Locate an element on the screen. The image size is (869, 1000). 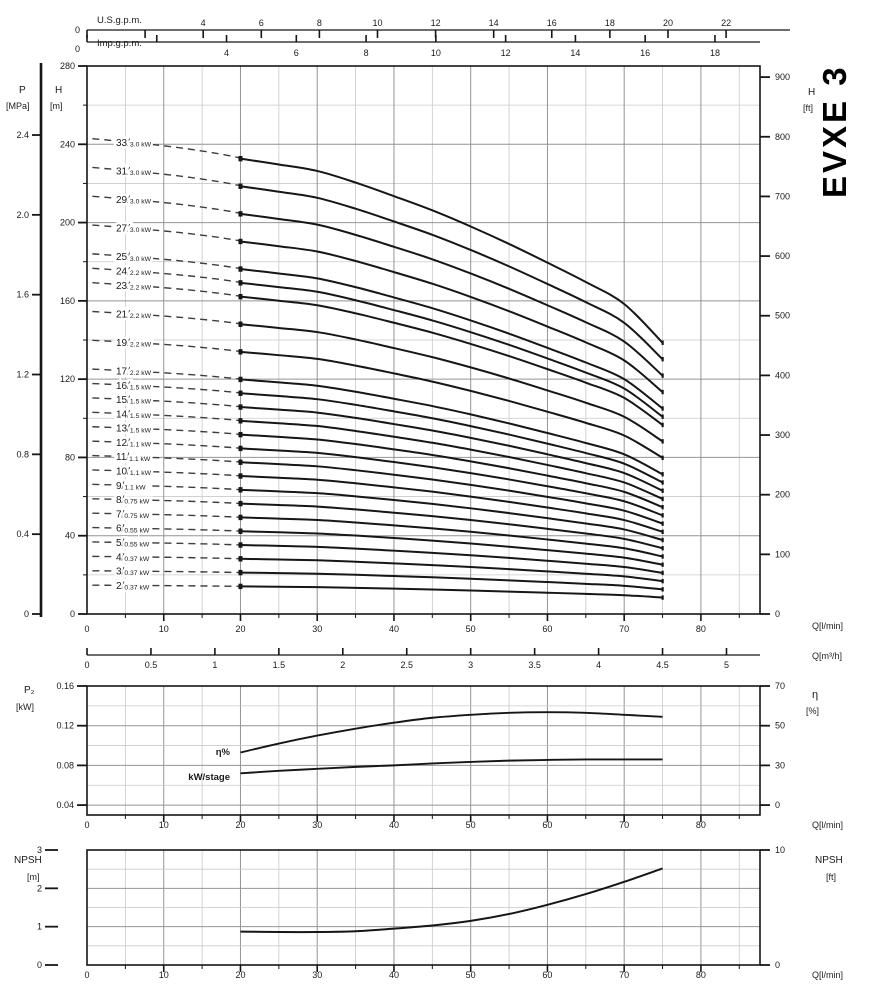
npsh-ft-axis-unit: [ft] is located at coordinates (831, 877).